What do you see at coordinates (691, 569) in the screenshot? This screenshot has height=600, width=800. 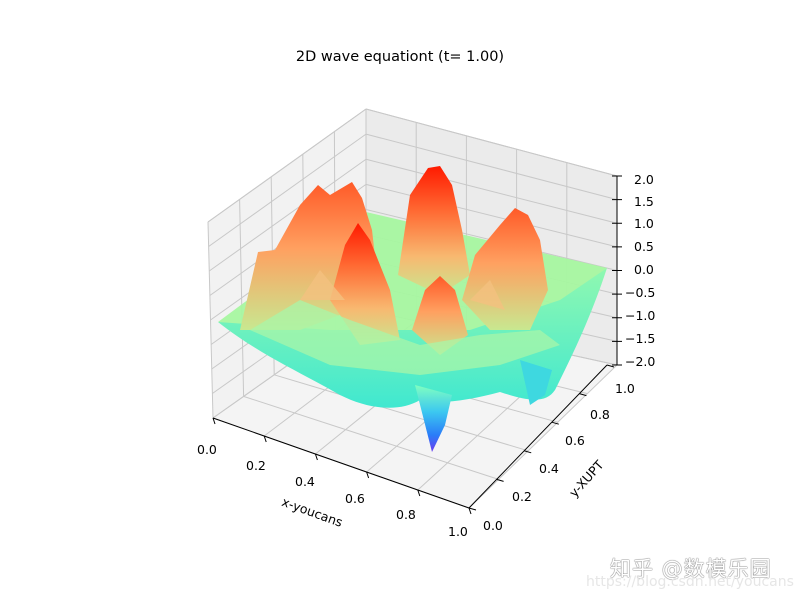 I see `watermark-title: 知乎 @数模乐园` at bounding box center [691, 569].